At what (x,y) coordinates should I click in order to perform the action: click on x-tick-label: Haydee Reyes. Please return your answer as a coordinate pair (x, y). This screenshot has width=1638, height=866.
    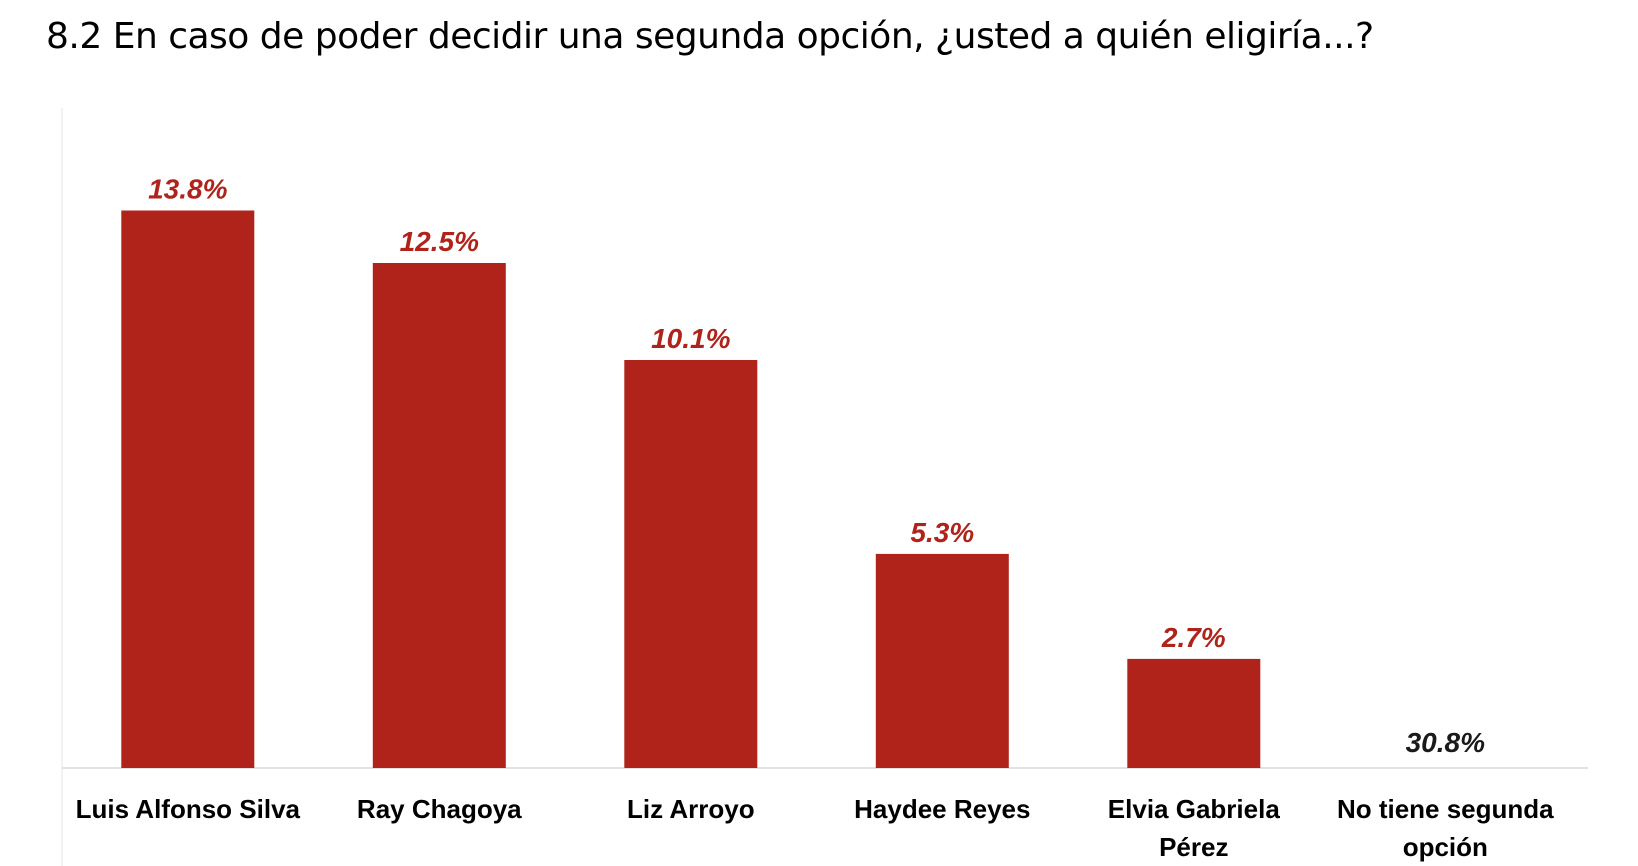
    Looking at the image, I should click on (942, 809).